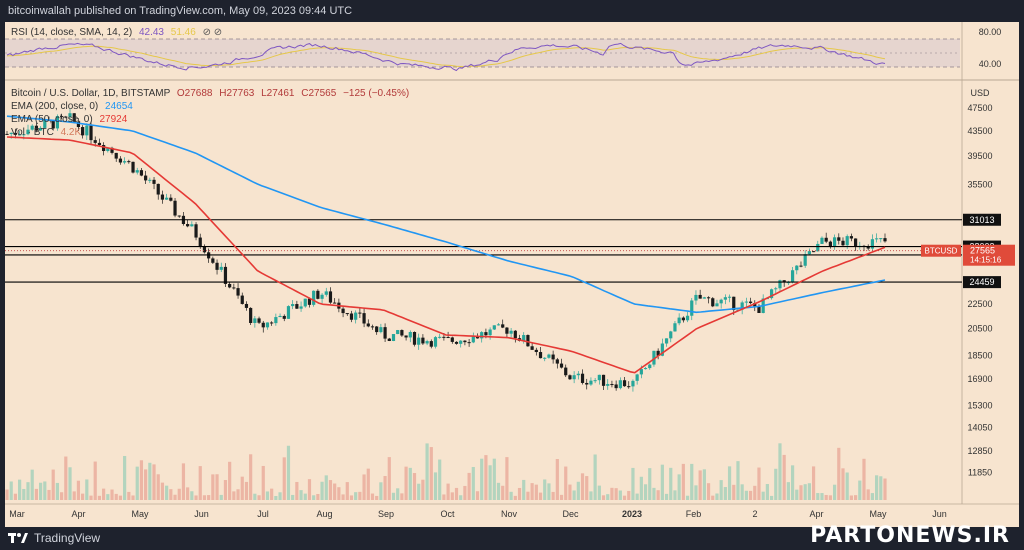  What do you see at coordinates (54, 538) in the screenshot?
I see `tradingview-brand: TradingView` at bounding box center [54, 538].